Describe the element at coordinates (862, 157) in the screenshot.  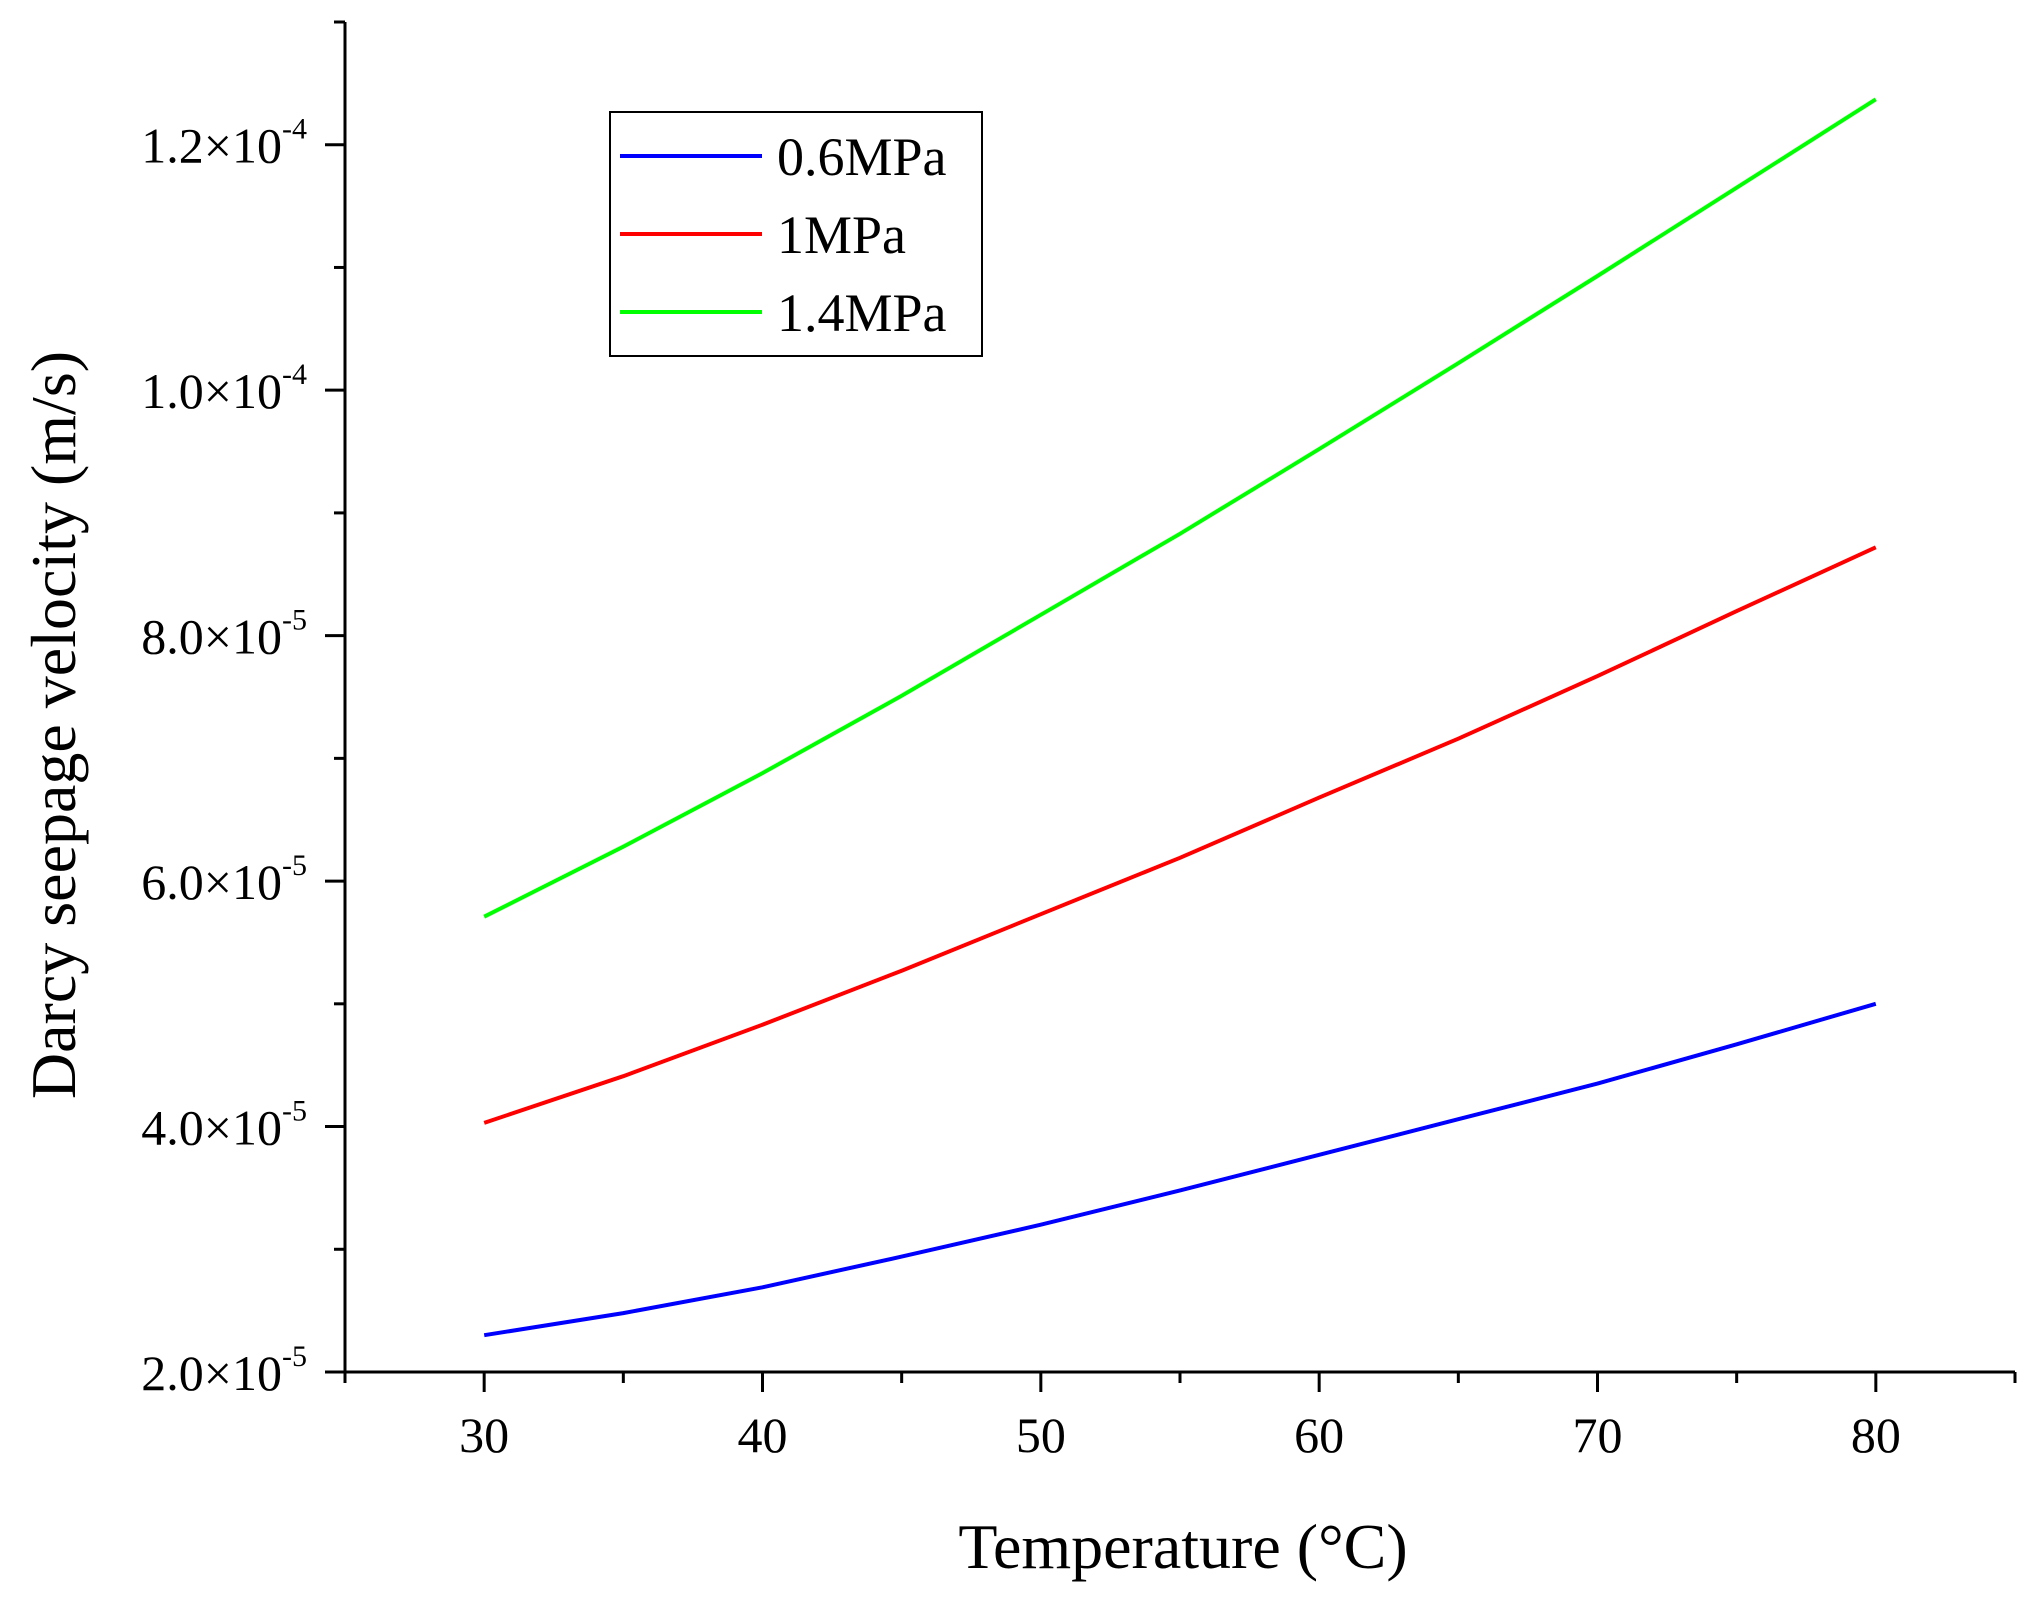
I see `legend-label: 0.6MPa` at that location.